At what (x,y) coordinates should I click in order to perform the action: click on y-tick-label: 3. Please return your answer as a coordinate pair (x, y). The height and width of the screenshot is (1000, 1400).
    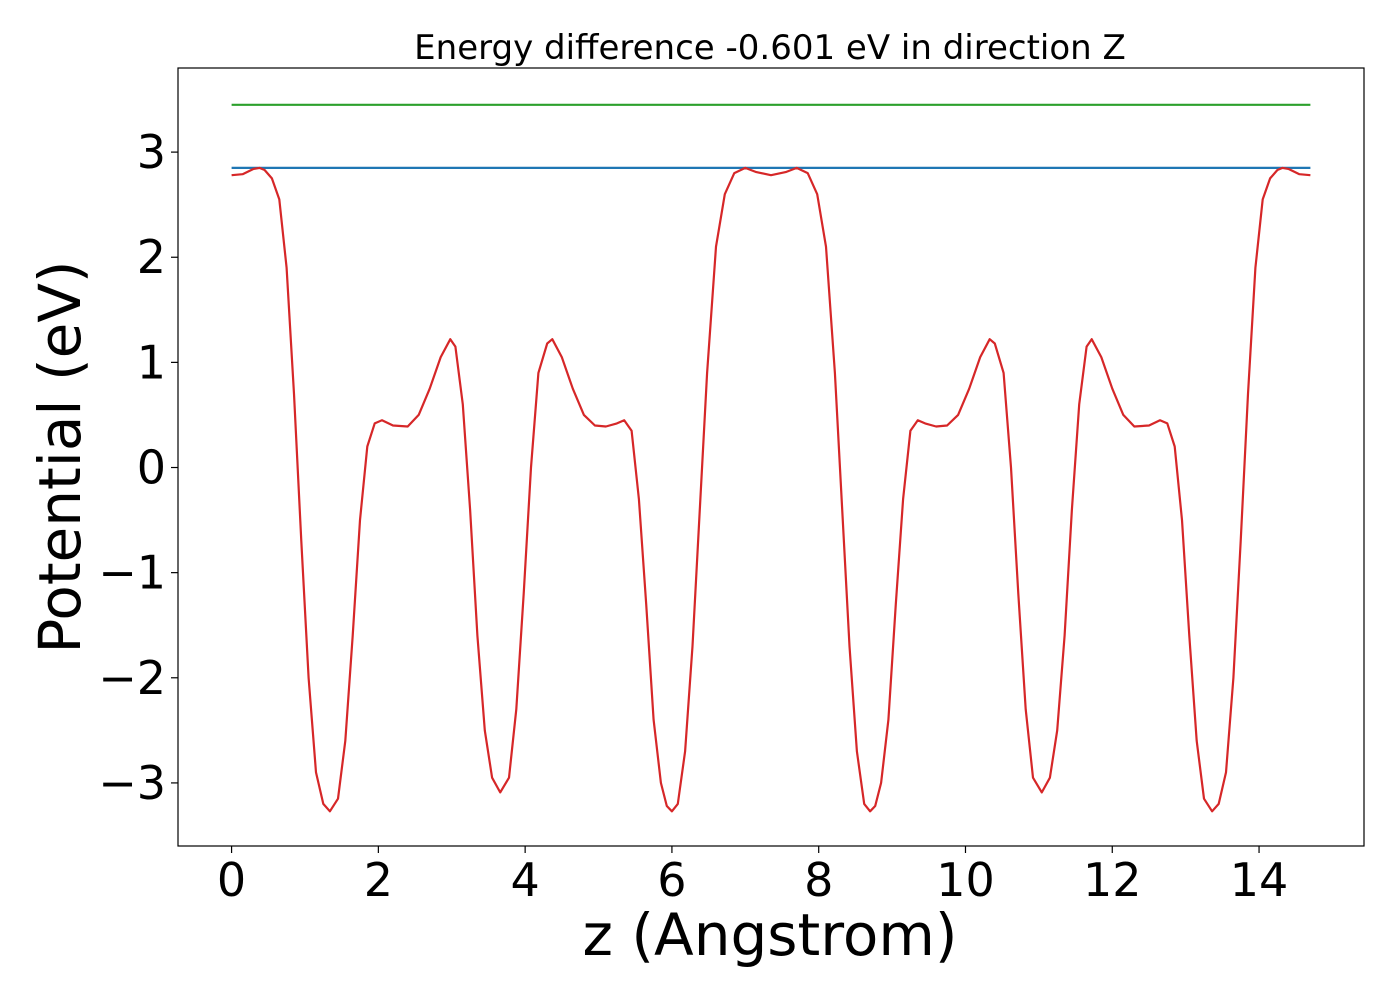
    Looking at the image, I should click on (151, 152).